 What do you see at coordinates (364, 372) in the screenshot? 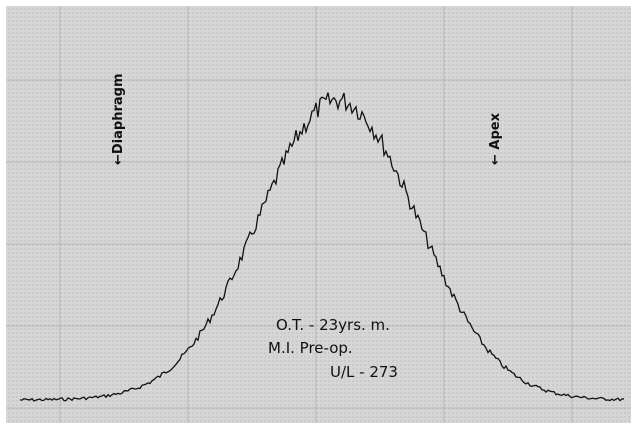
I see `annotation-line: U/L - 273` at bounding box center [364, 372].